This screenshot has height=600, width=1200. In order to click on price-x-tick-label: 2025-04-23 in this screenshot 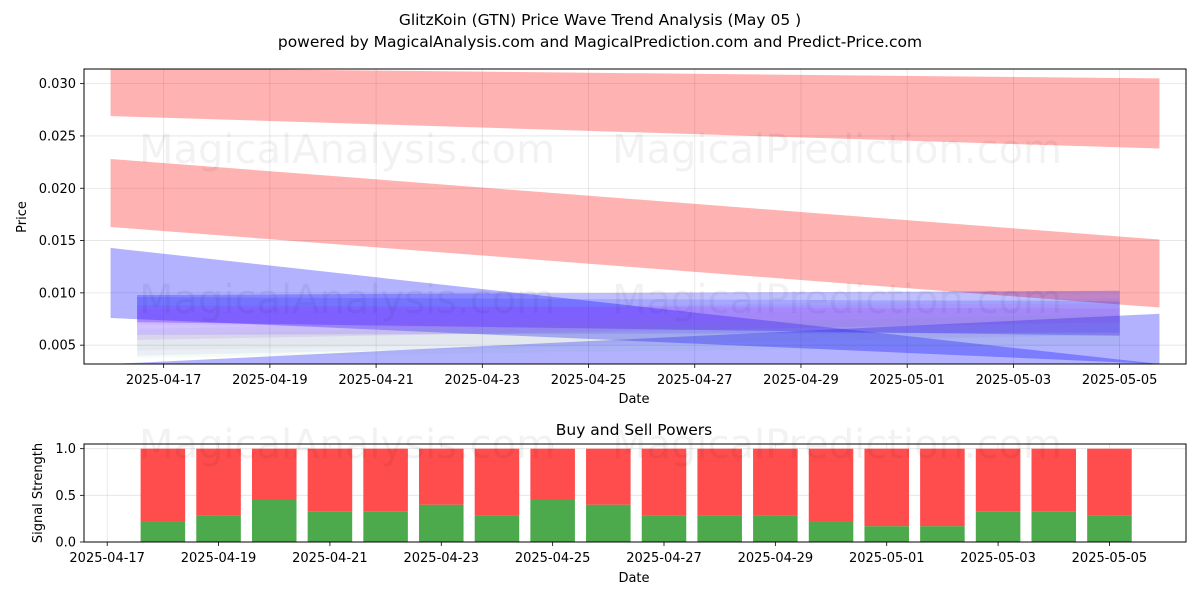, I will do `click(483, 380)`.